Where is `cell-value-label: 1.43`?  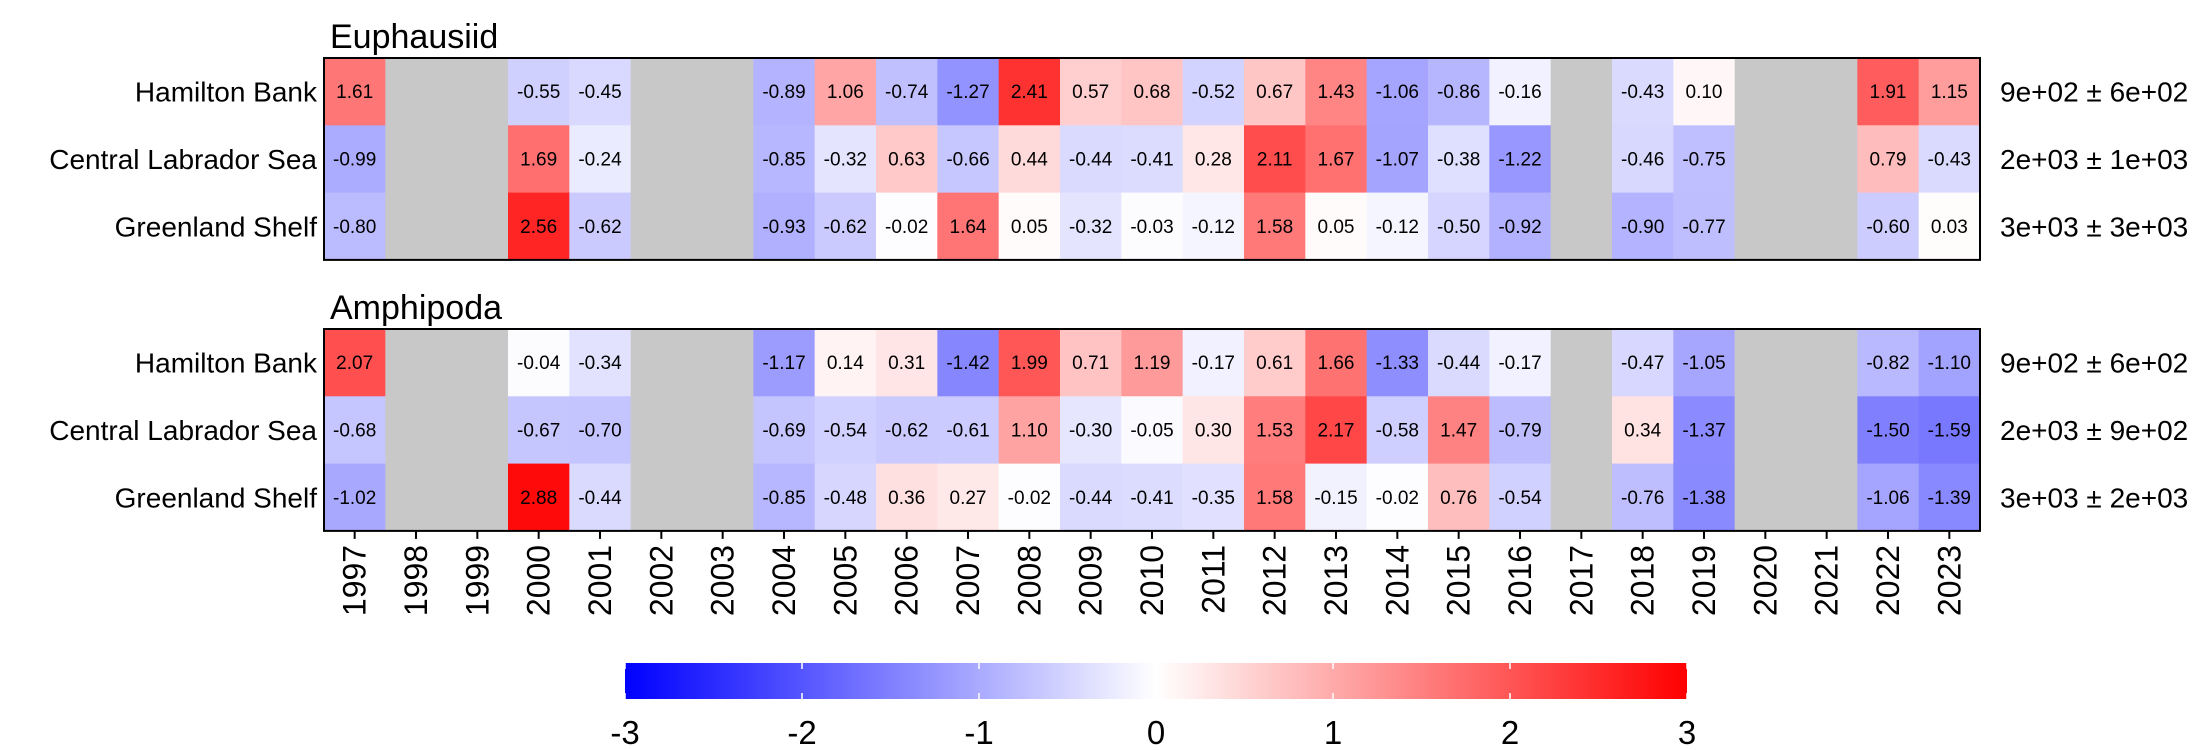
cell-value-label: 1.43 is located at coordinates (1336, 92).